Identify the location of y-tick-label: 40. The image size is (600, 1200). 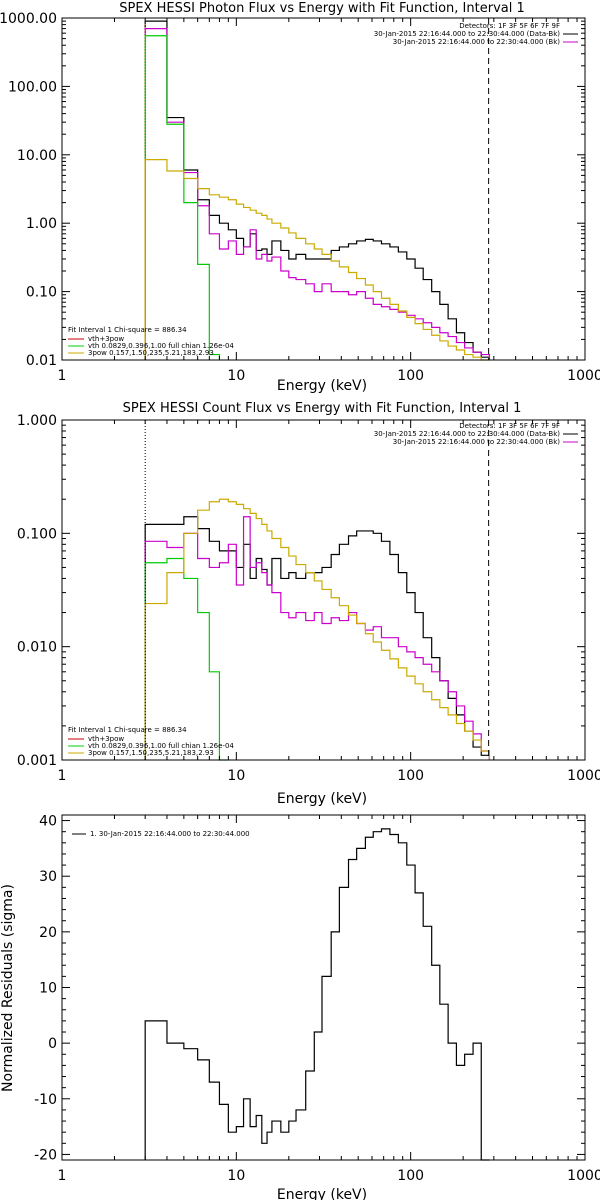
(48, 822).